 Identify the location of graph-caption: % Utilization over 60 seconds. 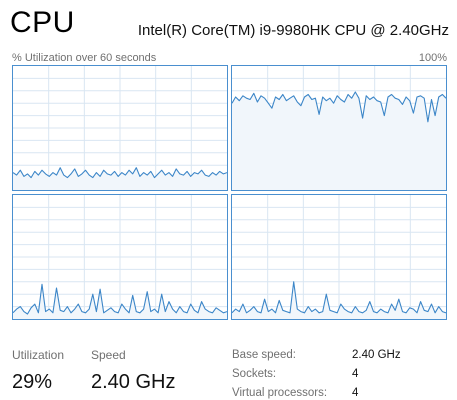
(84, 58).